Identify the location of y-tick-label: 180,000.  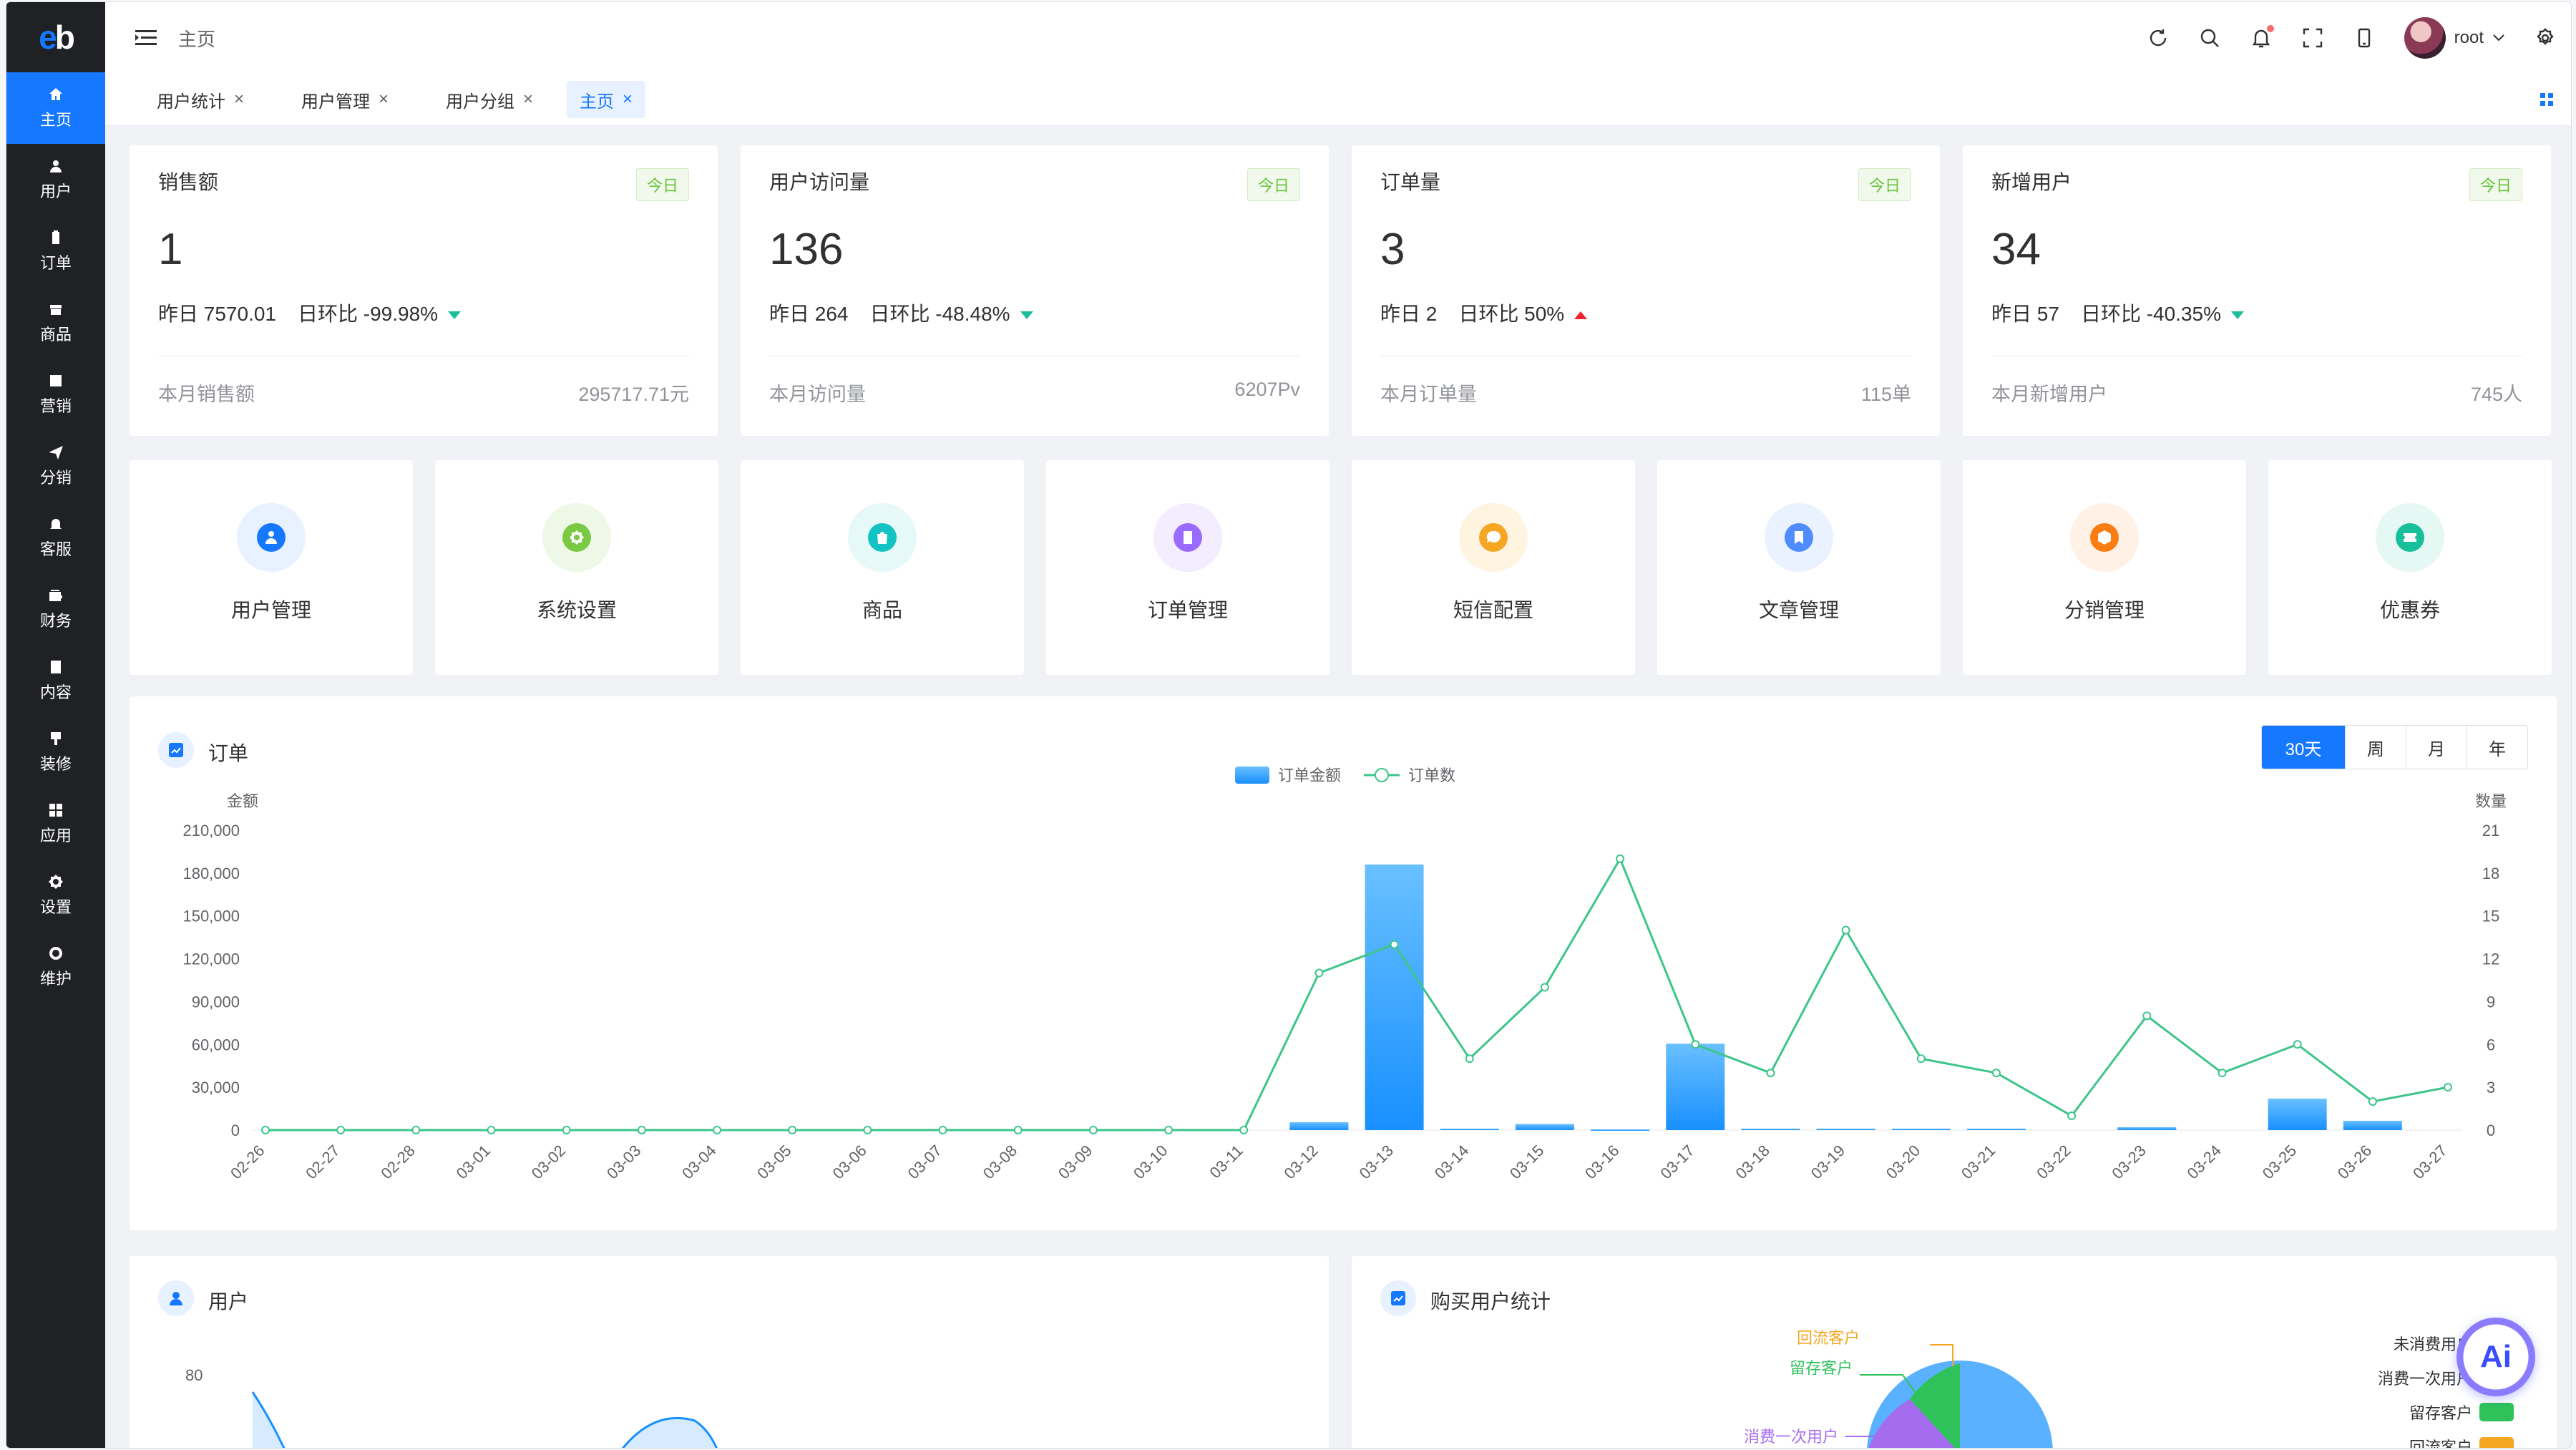
(211, 873).